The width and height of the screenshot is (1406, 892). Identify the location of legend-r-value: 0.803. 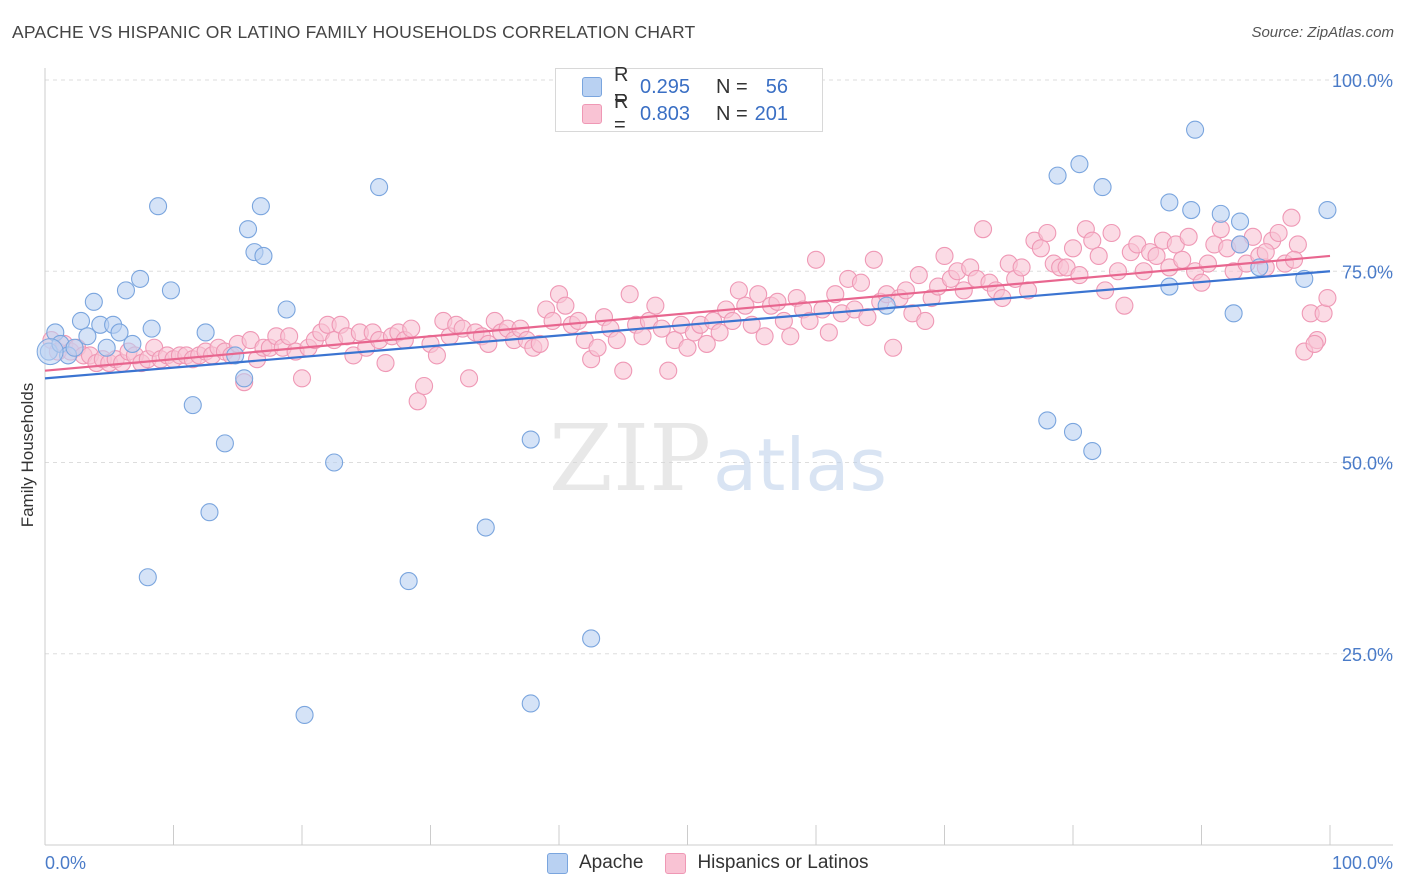
(665, 113).